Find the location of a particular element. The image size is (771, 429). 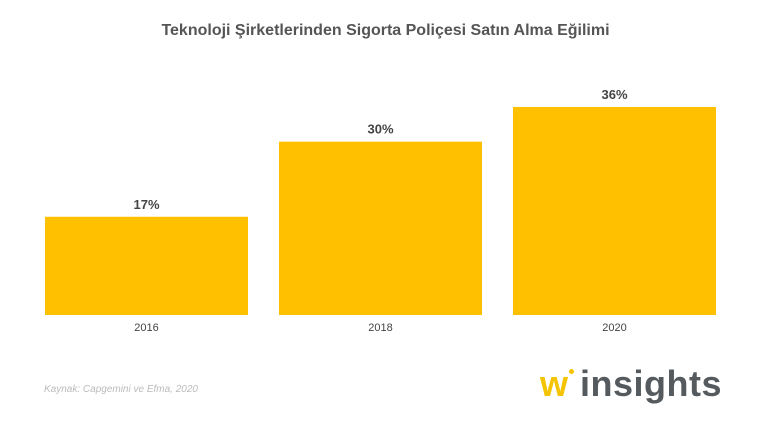

bar-2020 is located at coordinates (614, 211).